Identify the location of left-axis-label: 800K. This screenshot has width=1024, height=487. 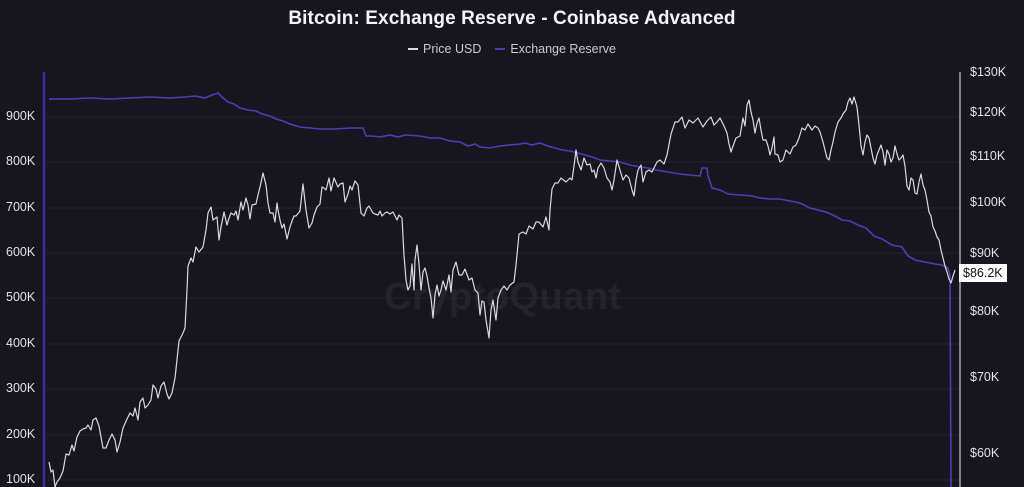
(21, 161).